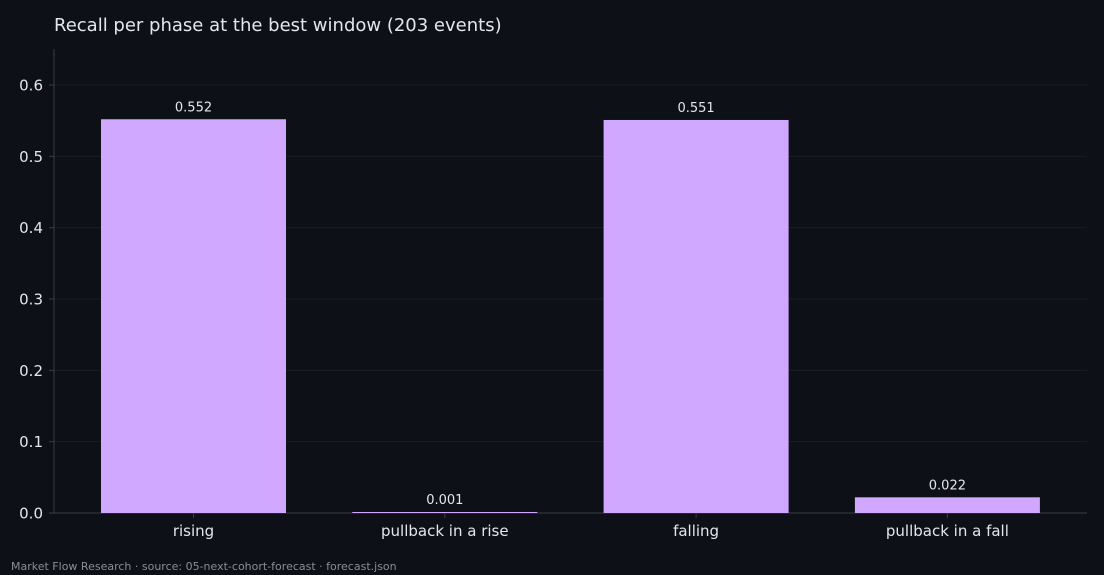 This screenshot has height=575, width=1104. Describe the element at coordinates (696, 531) in the screenshot. I see `x-tick-label: falling` at that location.